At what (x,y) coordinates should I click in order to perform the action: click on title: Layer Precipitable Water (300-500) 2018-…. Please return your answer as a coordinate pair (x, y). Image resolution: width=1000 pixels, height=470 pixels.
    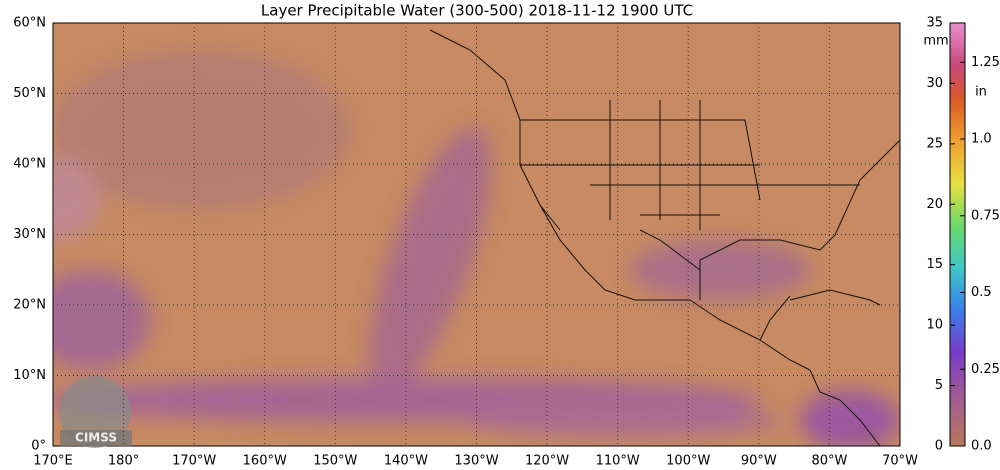
    Looking at the image, I should click on (477, 11).